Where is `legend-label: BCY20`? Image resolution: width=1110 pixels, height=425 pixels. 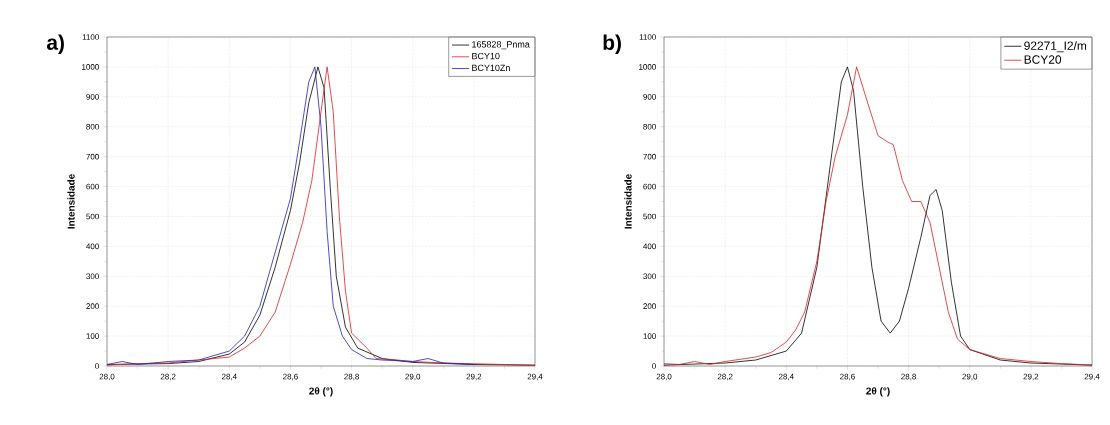
legend-label: BCY20 is located at coordinates (1043, 59).